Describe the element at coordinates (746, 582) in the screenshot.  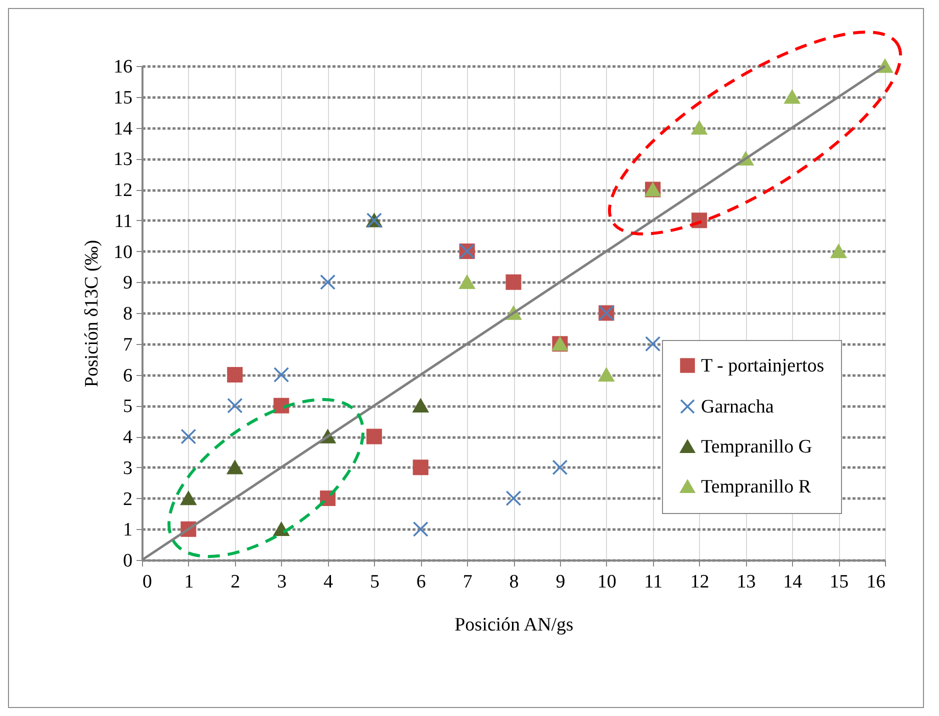
I see `x-tick-label: 13` at that location.